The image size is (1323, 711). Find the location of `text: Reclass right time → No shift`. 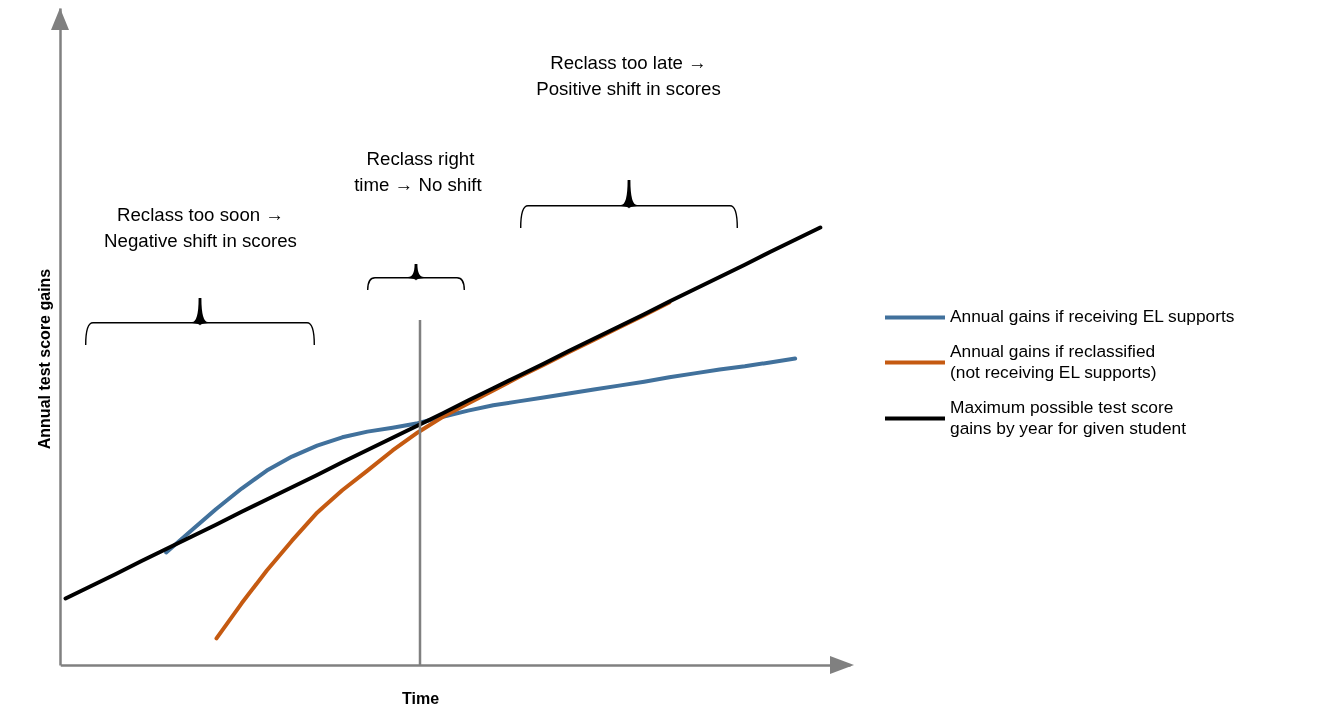

text: Reclass right time → No shift is located at coordinates (418, 171).